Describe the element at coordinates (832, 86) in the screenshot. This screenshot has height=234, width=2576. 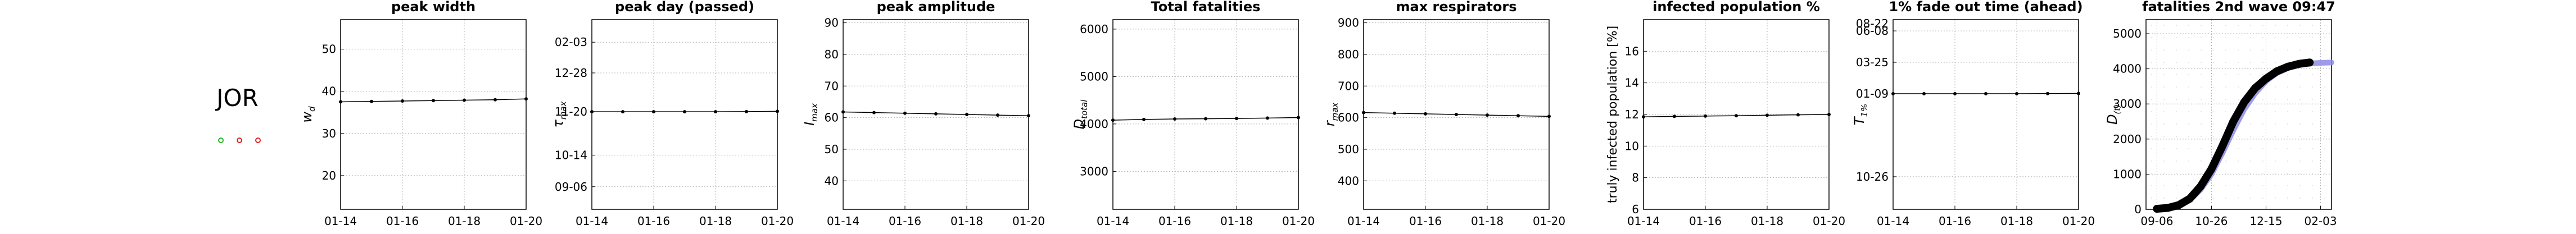
I see `y-tick-label: 70` at that location.